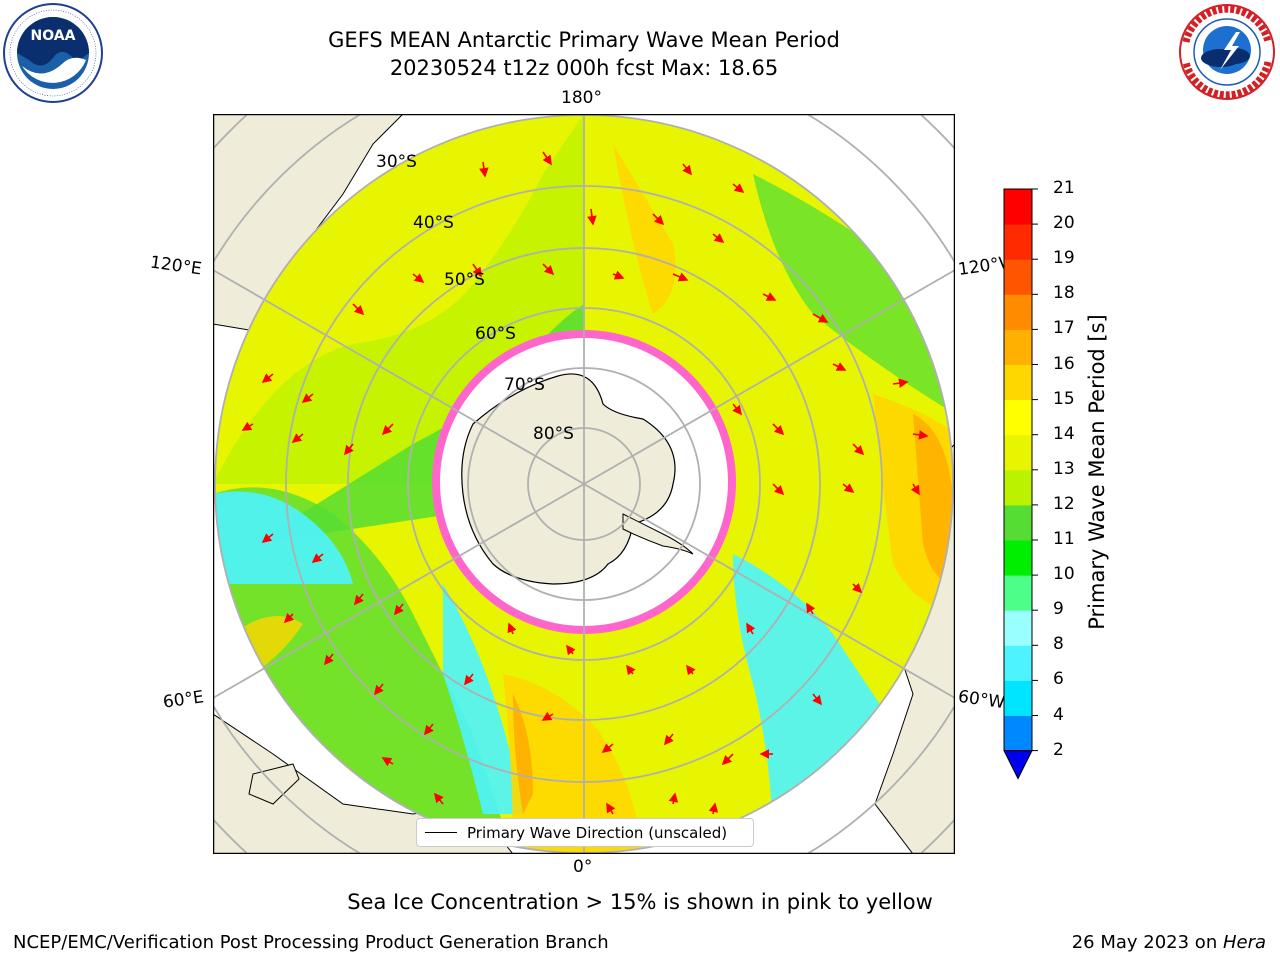  I want to click on colorbar-tick-label: 16, so click(1064, 363).